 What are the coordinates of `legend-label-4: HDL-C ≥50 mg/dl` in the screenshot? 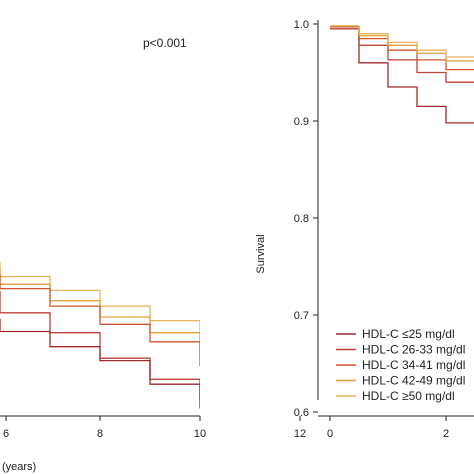 It's located at (408, 396).